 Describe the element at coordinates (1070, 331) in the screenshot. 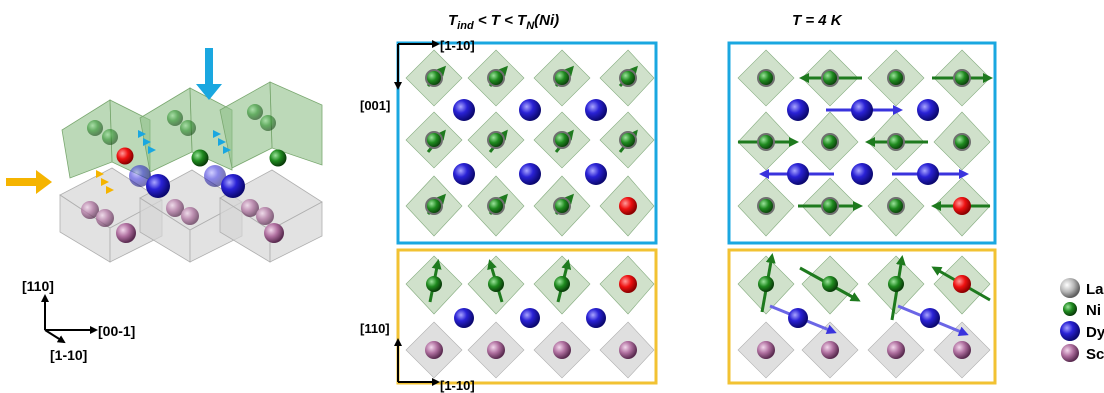

I see `legend-dy-swatch` at that location.